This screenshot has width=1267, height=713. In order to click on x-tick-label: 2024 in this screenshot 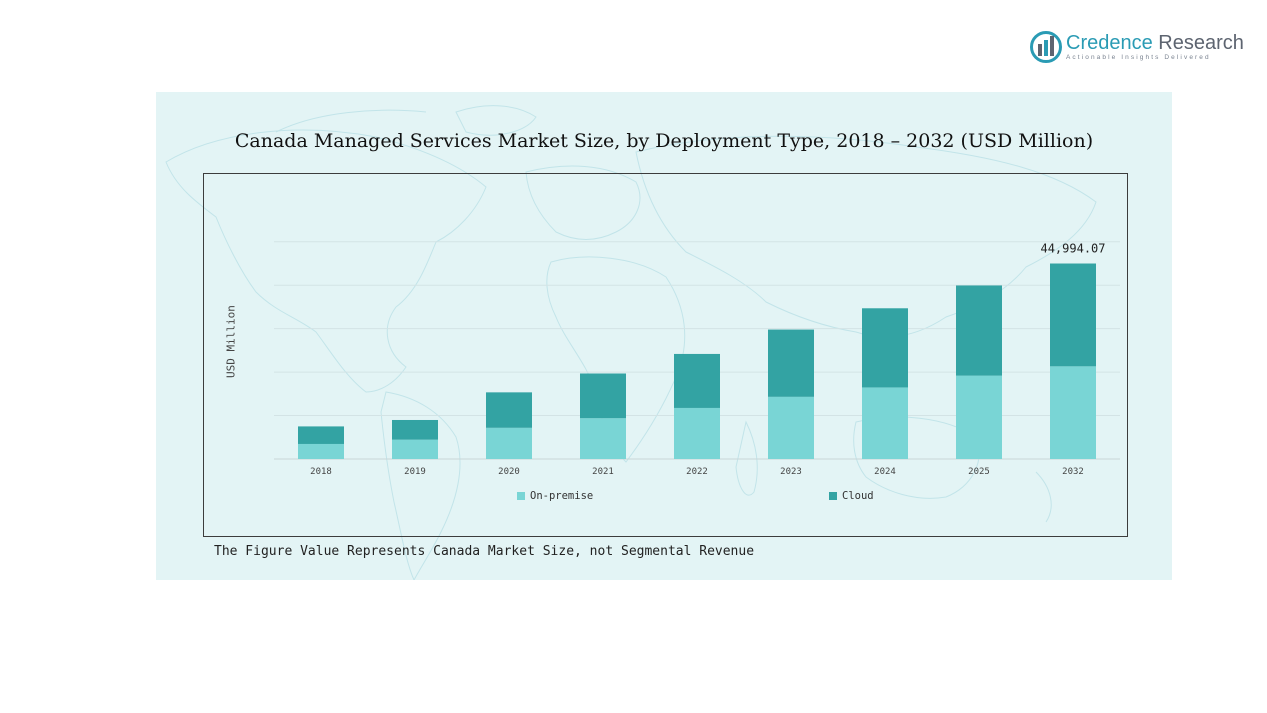, I will do `click(885, 472)`.